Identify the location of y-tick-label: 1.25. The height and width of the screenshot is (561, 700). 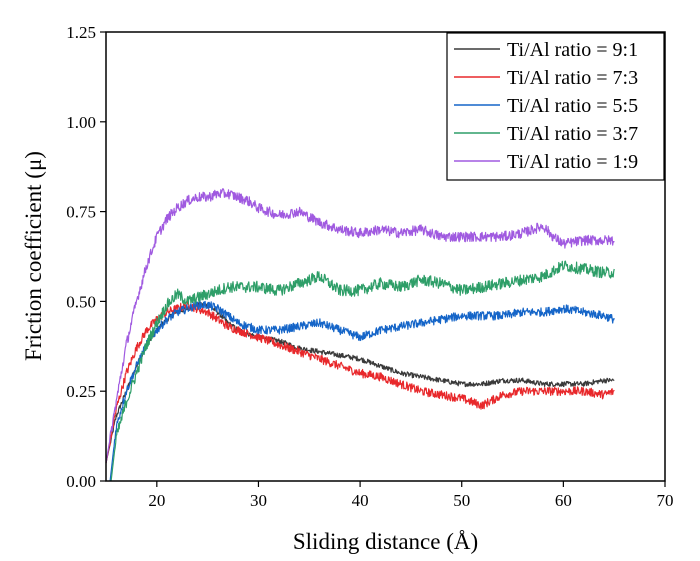
(81, 32).